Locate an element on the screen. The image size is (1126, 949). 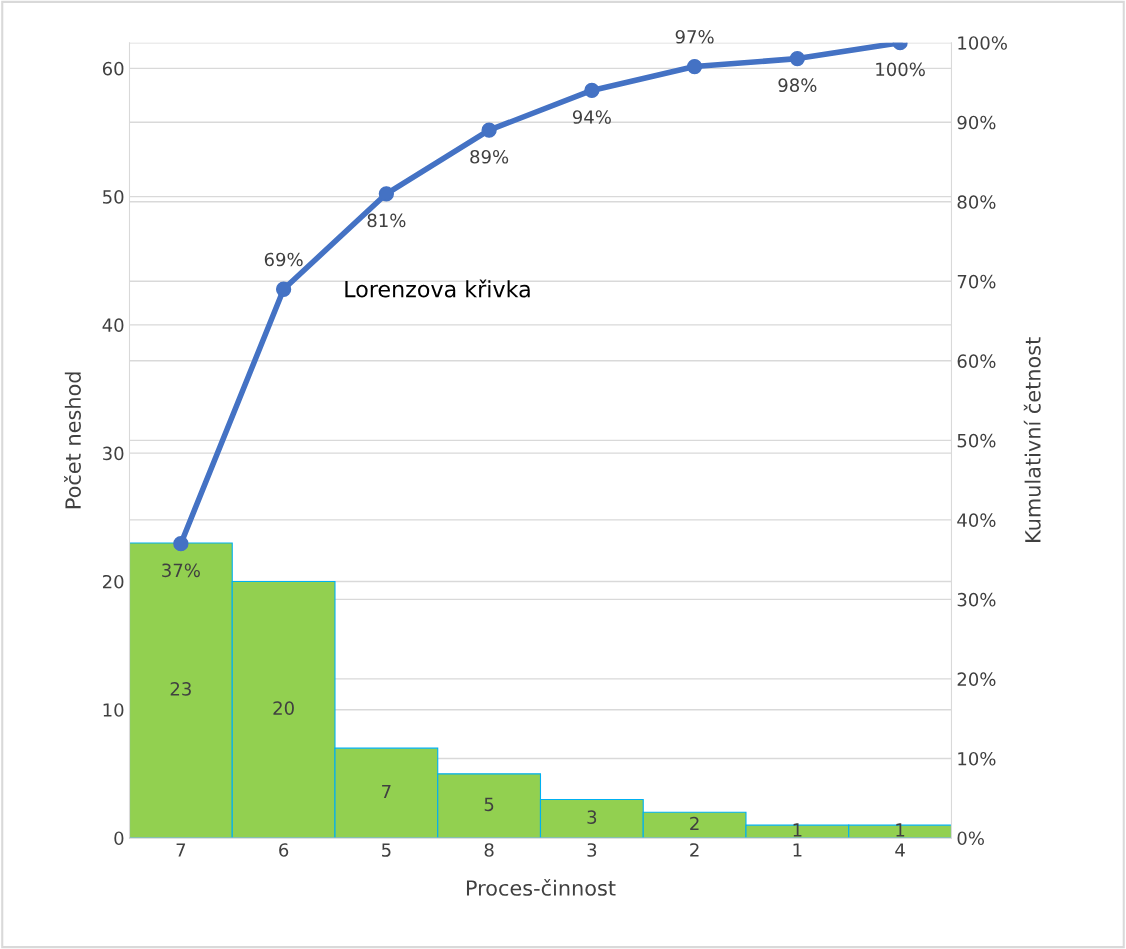
y2-tick-label: 40% is located at coordinates (976, 520).